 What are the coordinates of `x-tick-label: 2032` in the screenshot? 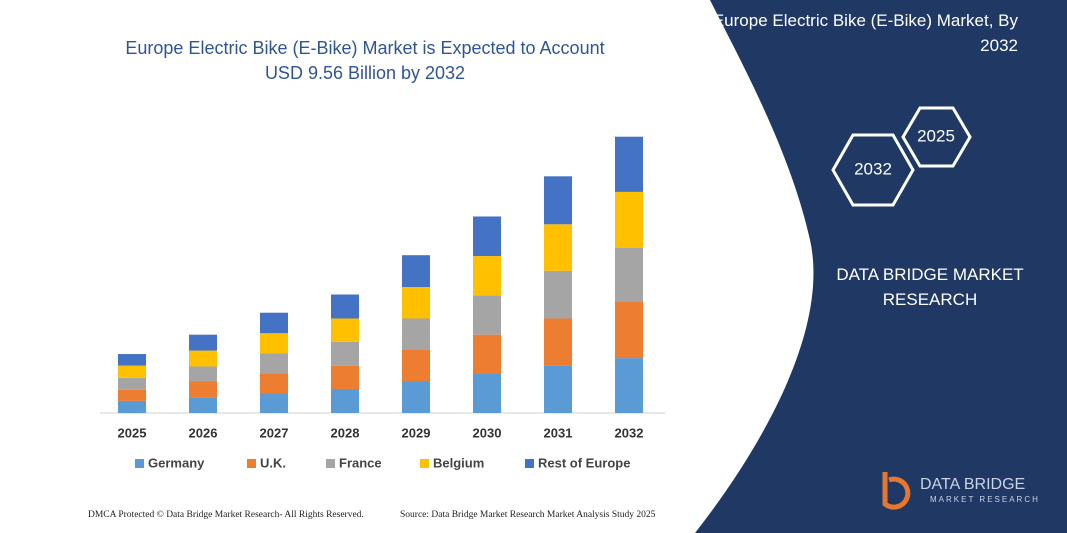 It's located at (629, 432).